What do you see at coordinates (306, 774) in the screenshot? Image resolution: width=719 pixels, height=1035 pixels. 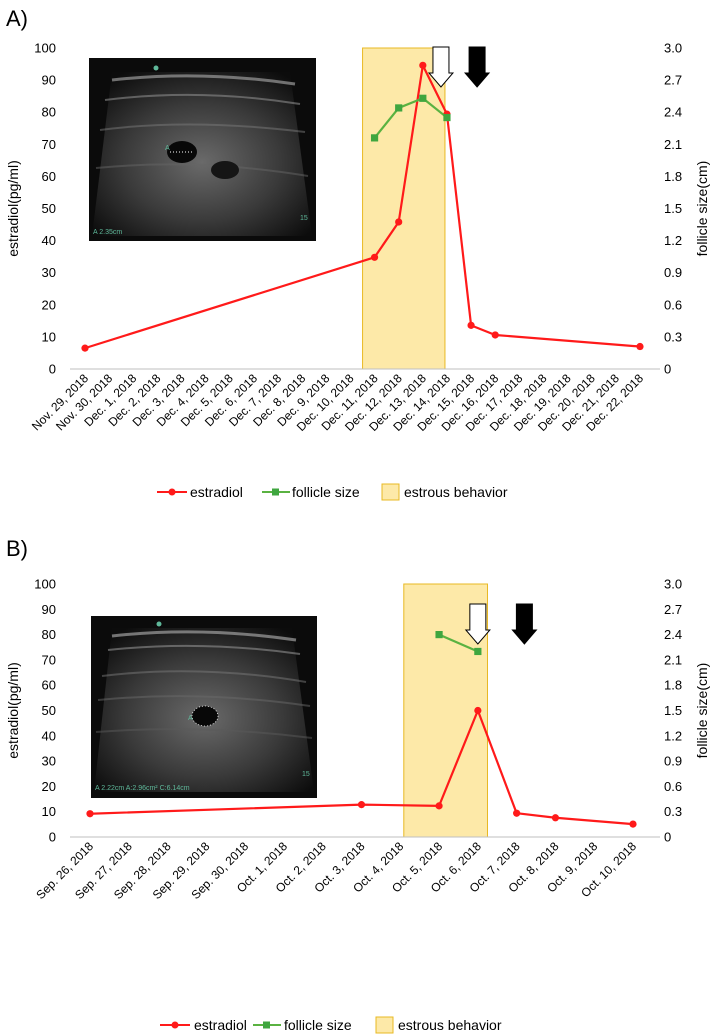 I see `panel-b-ultrasound-scale: 15` at bounding box center [306, 774].